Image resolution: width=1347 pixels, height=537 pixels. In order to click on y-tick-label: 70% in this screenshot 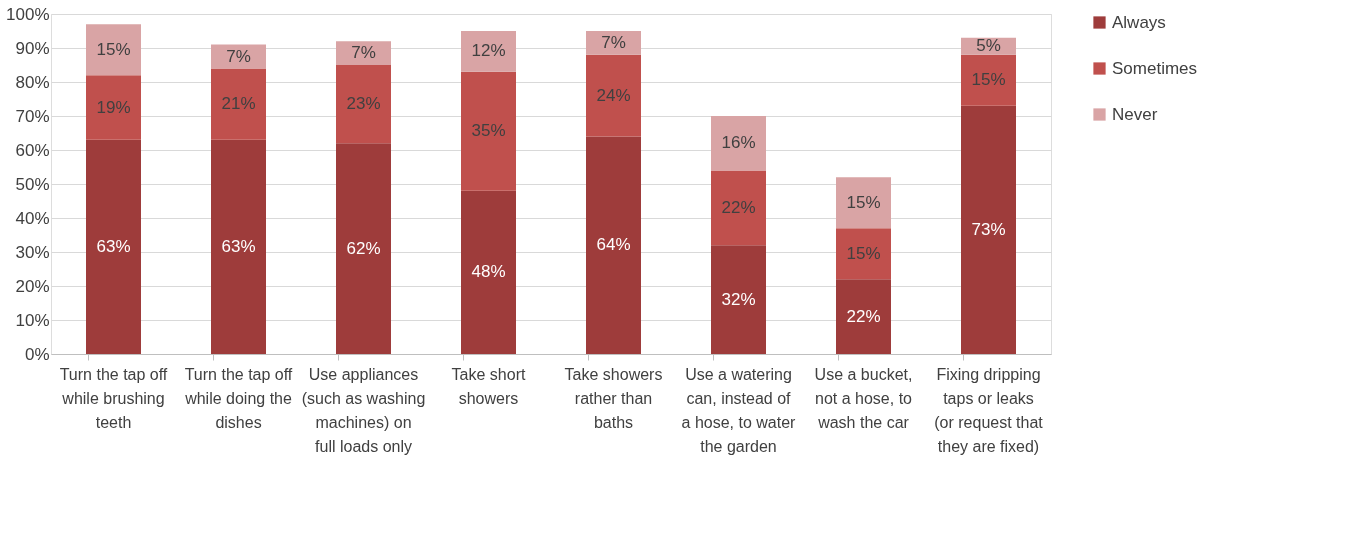, I will do `click(32, 116)`.